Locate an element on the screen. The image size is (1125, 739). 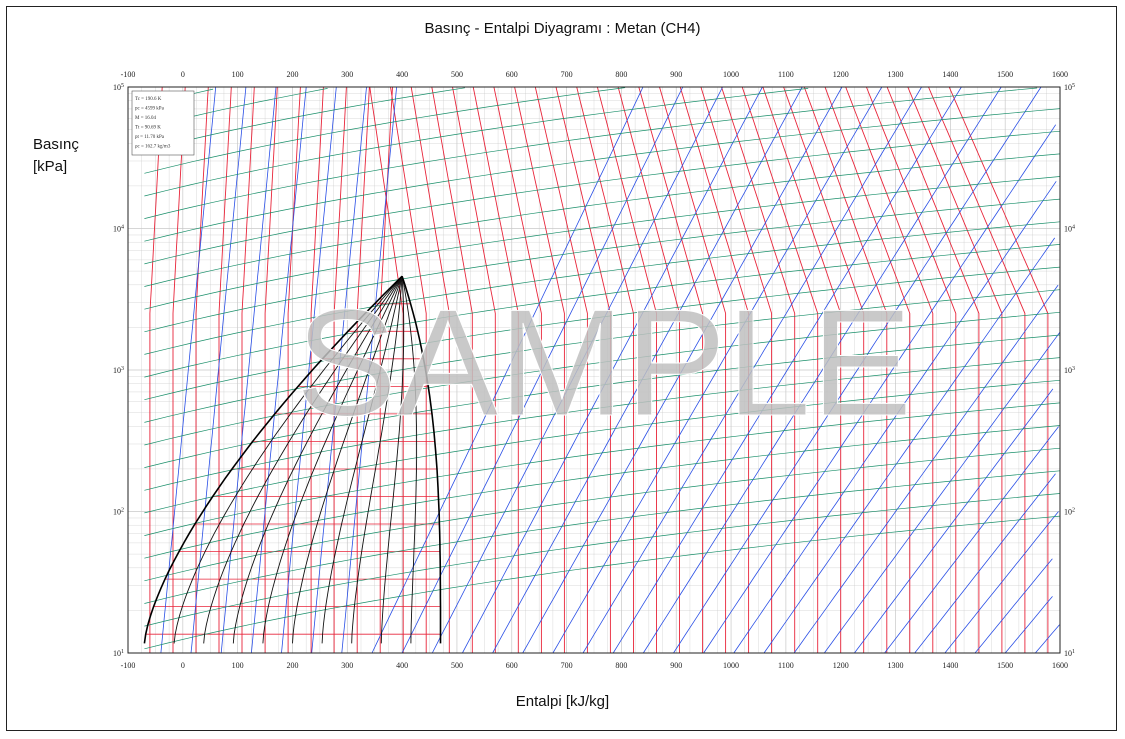
legend-frame is located at coordinates (163, 123).